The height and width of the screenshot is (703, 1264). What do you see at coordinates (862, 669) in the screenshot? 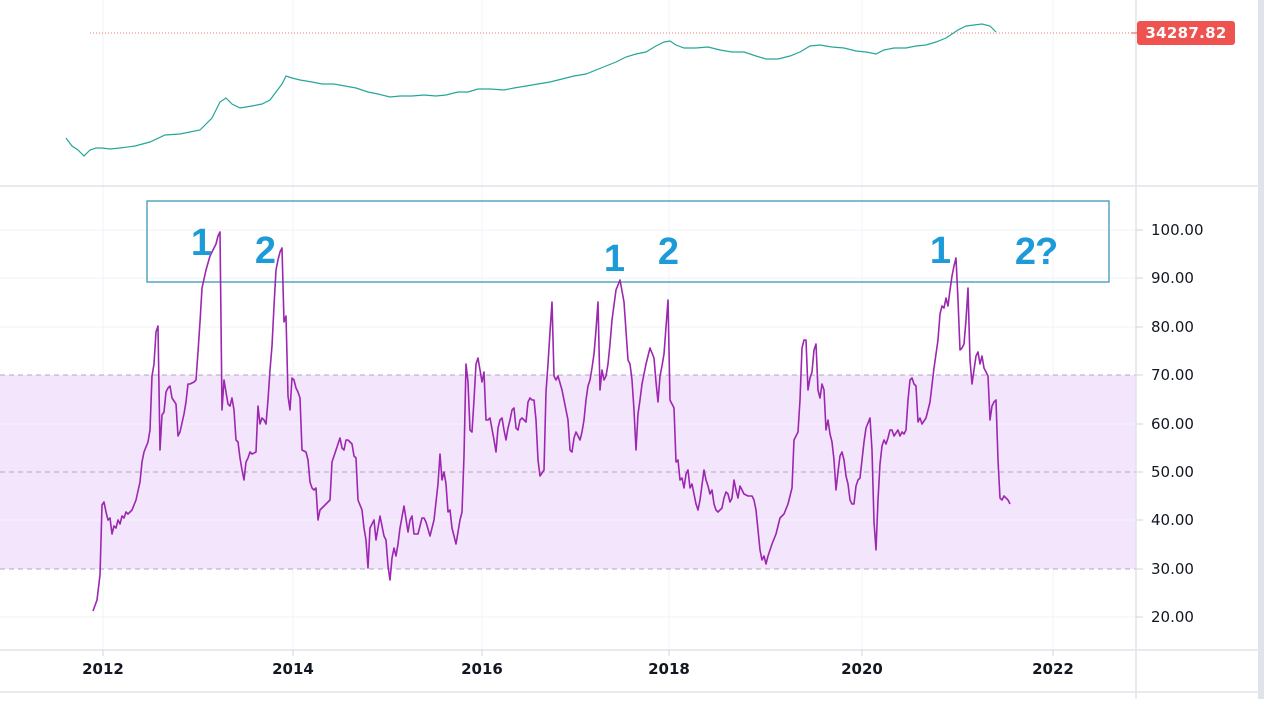
I see `x-axis-label-2020: 2020` at bounding box center [862, 669].